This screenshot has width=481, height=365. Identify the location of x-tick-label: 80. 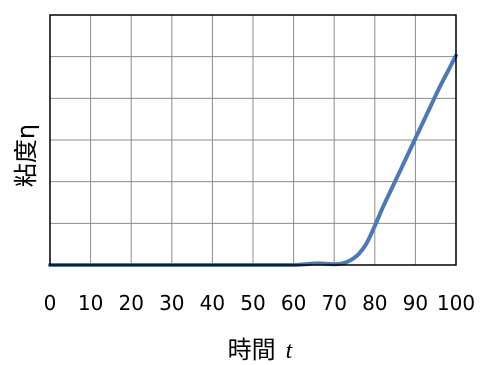
(374, 303).